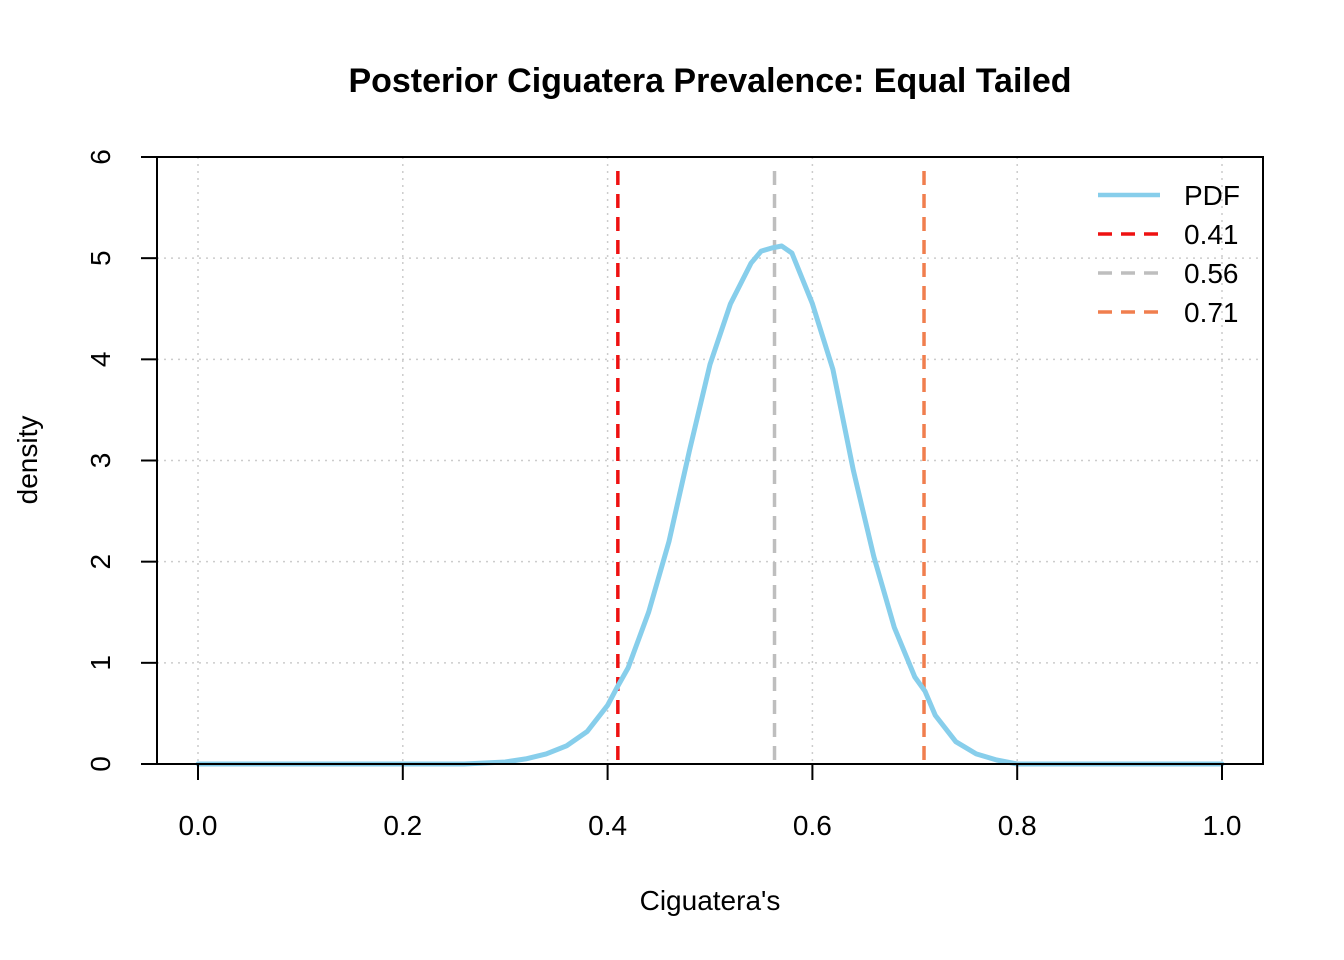 This screenshot has width=1344, height=960. What do you see at coordinates (100, 157) in the screenshot?
I see `y-tick-label: 6` at bounding box center [100, 157].